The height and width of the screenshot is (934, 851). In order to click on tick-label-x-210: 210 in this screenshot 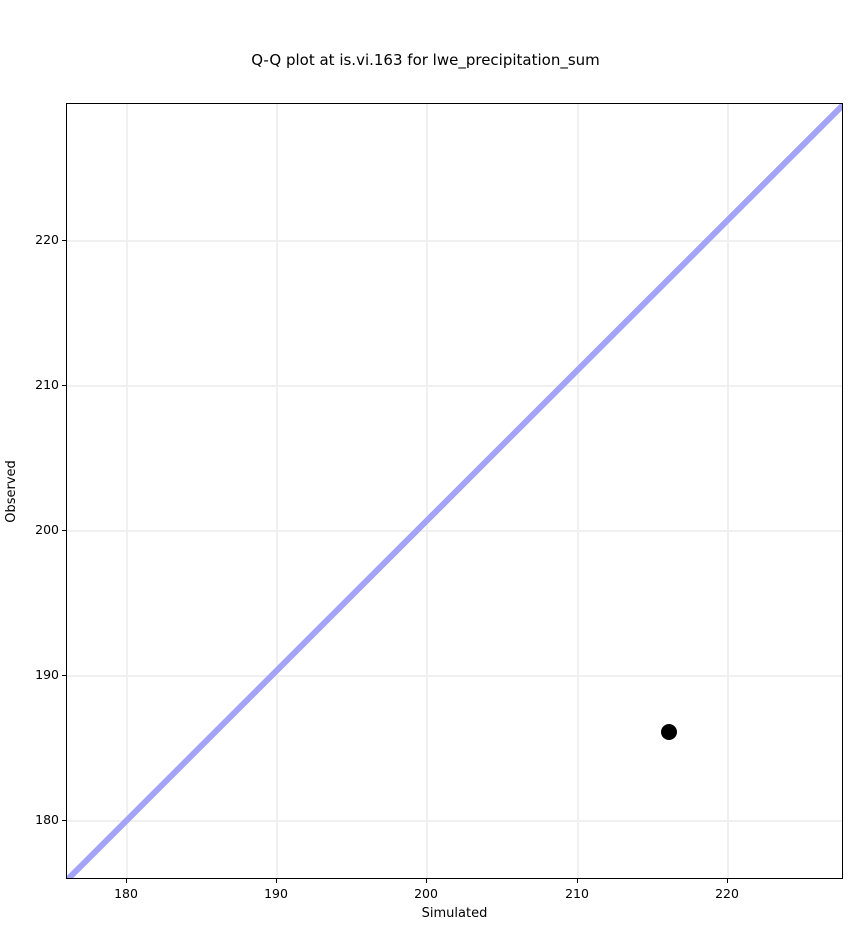, I will do `click(577, 893)`.